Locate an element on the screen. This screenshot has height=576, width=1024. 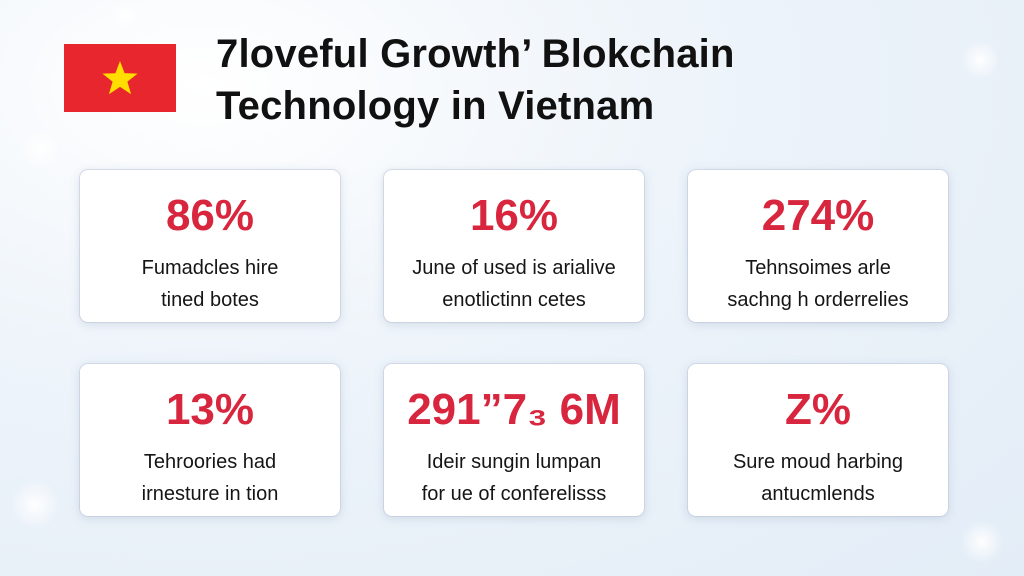
stat-description: Fumadcles hire tined botes is located at coordinates (210, 284).